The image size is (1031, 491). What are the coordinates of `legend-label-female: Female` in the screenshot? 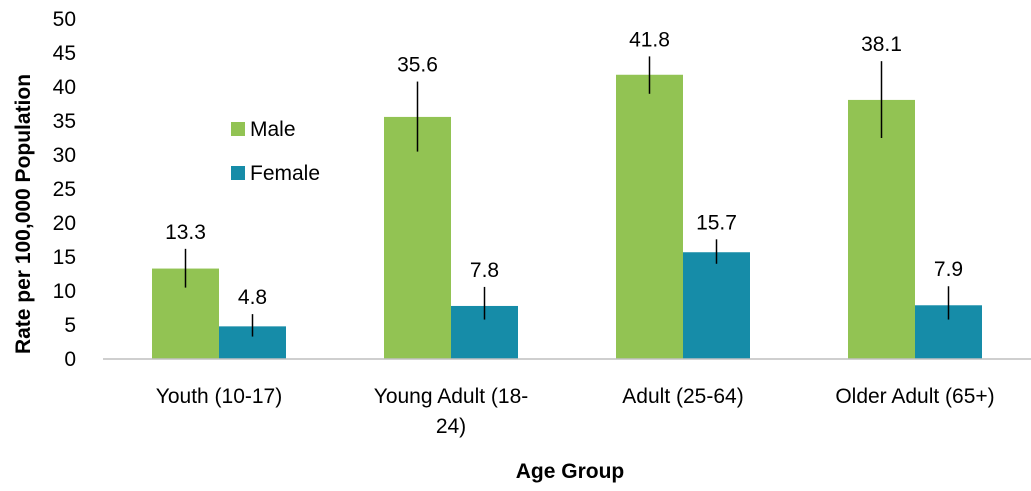 It's located at (285, 173).